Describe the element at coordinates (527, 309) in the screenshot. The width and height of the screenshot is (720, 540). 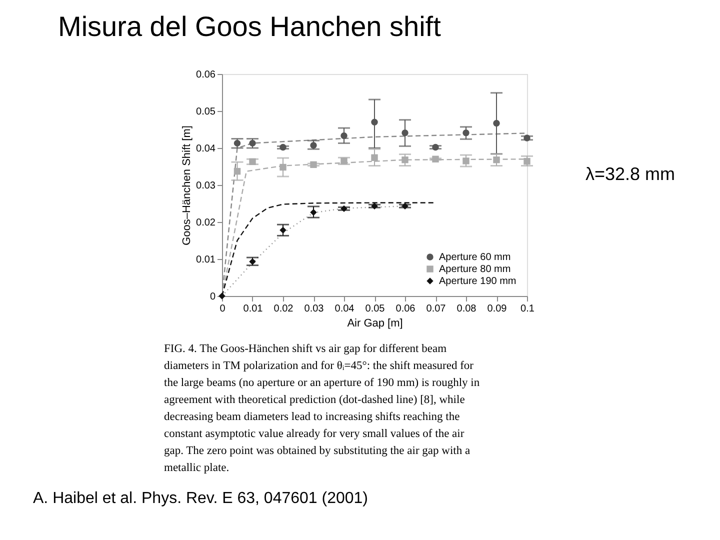
I see `x-tick-label: 0.1` at that location.